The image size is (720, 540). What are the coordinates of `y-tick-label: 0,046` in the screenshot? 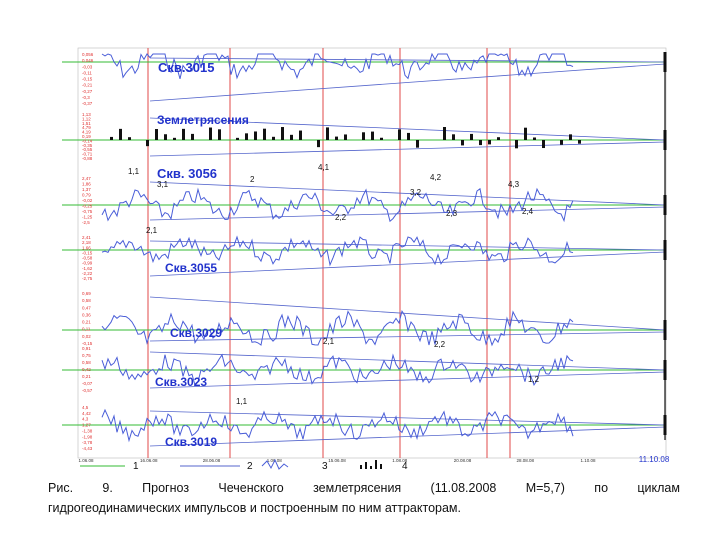 It's located at (88, 60).